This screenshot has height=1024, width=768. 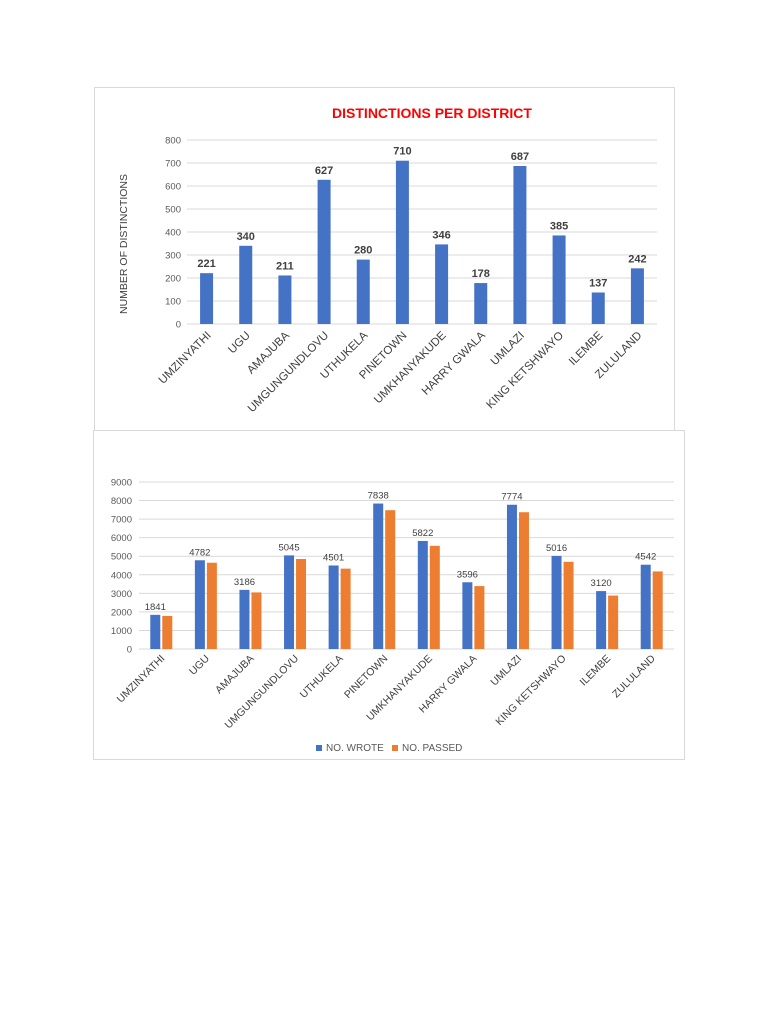 What do you see at coordinates (322, 677) in the screenshot?
I see `category-label: UTHUKELA` at bounding box center [322, 677].